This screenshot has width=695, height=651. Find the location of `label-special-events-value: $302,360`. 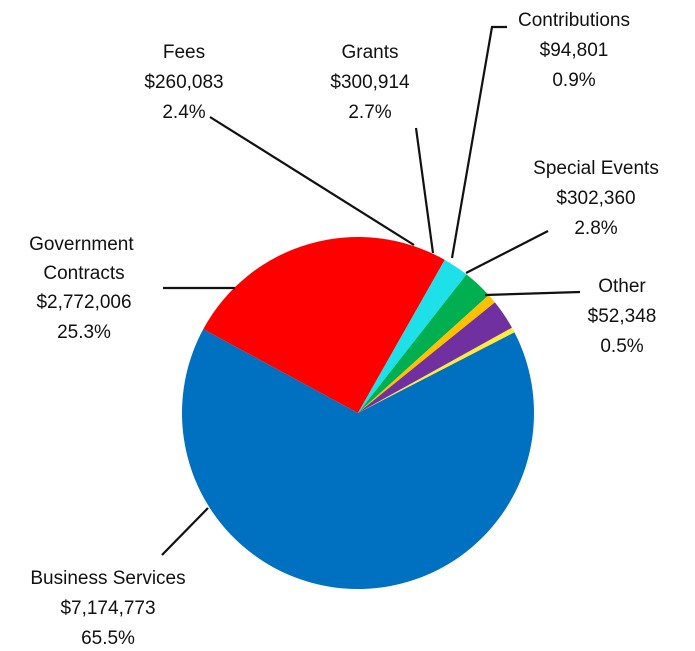

label-special-events-value: $302,360 is located at coordinates (595, 198).